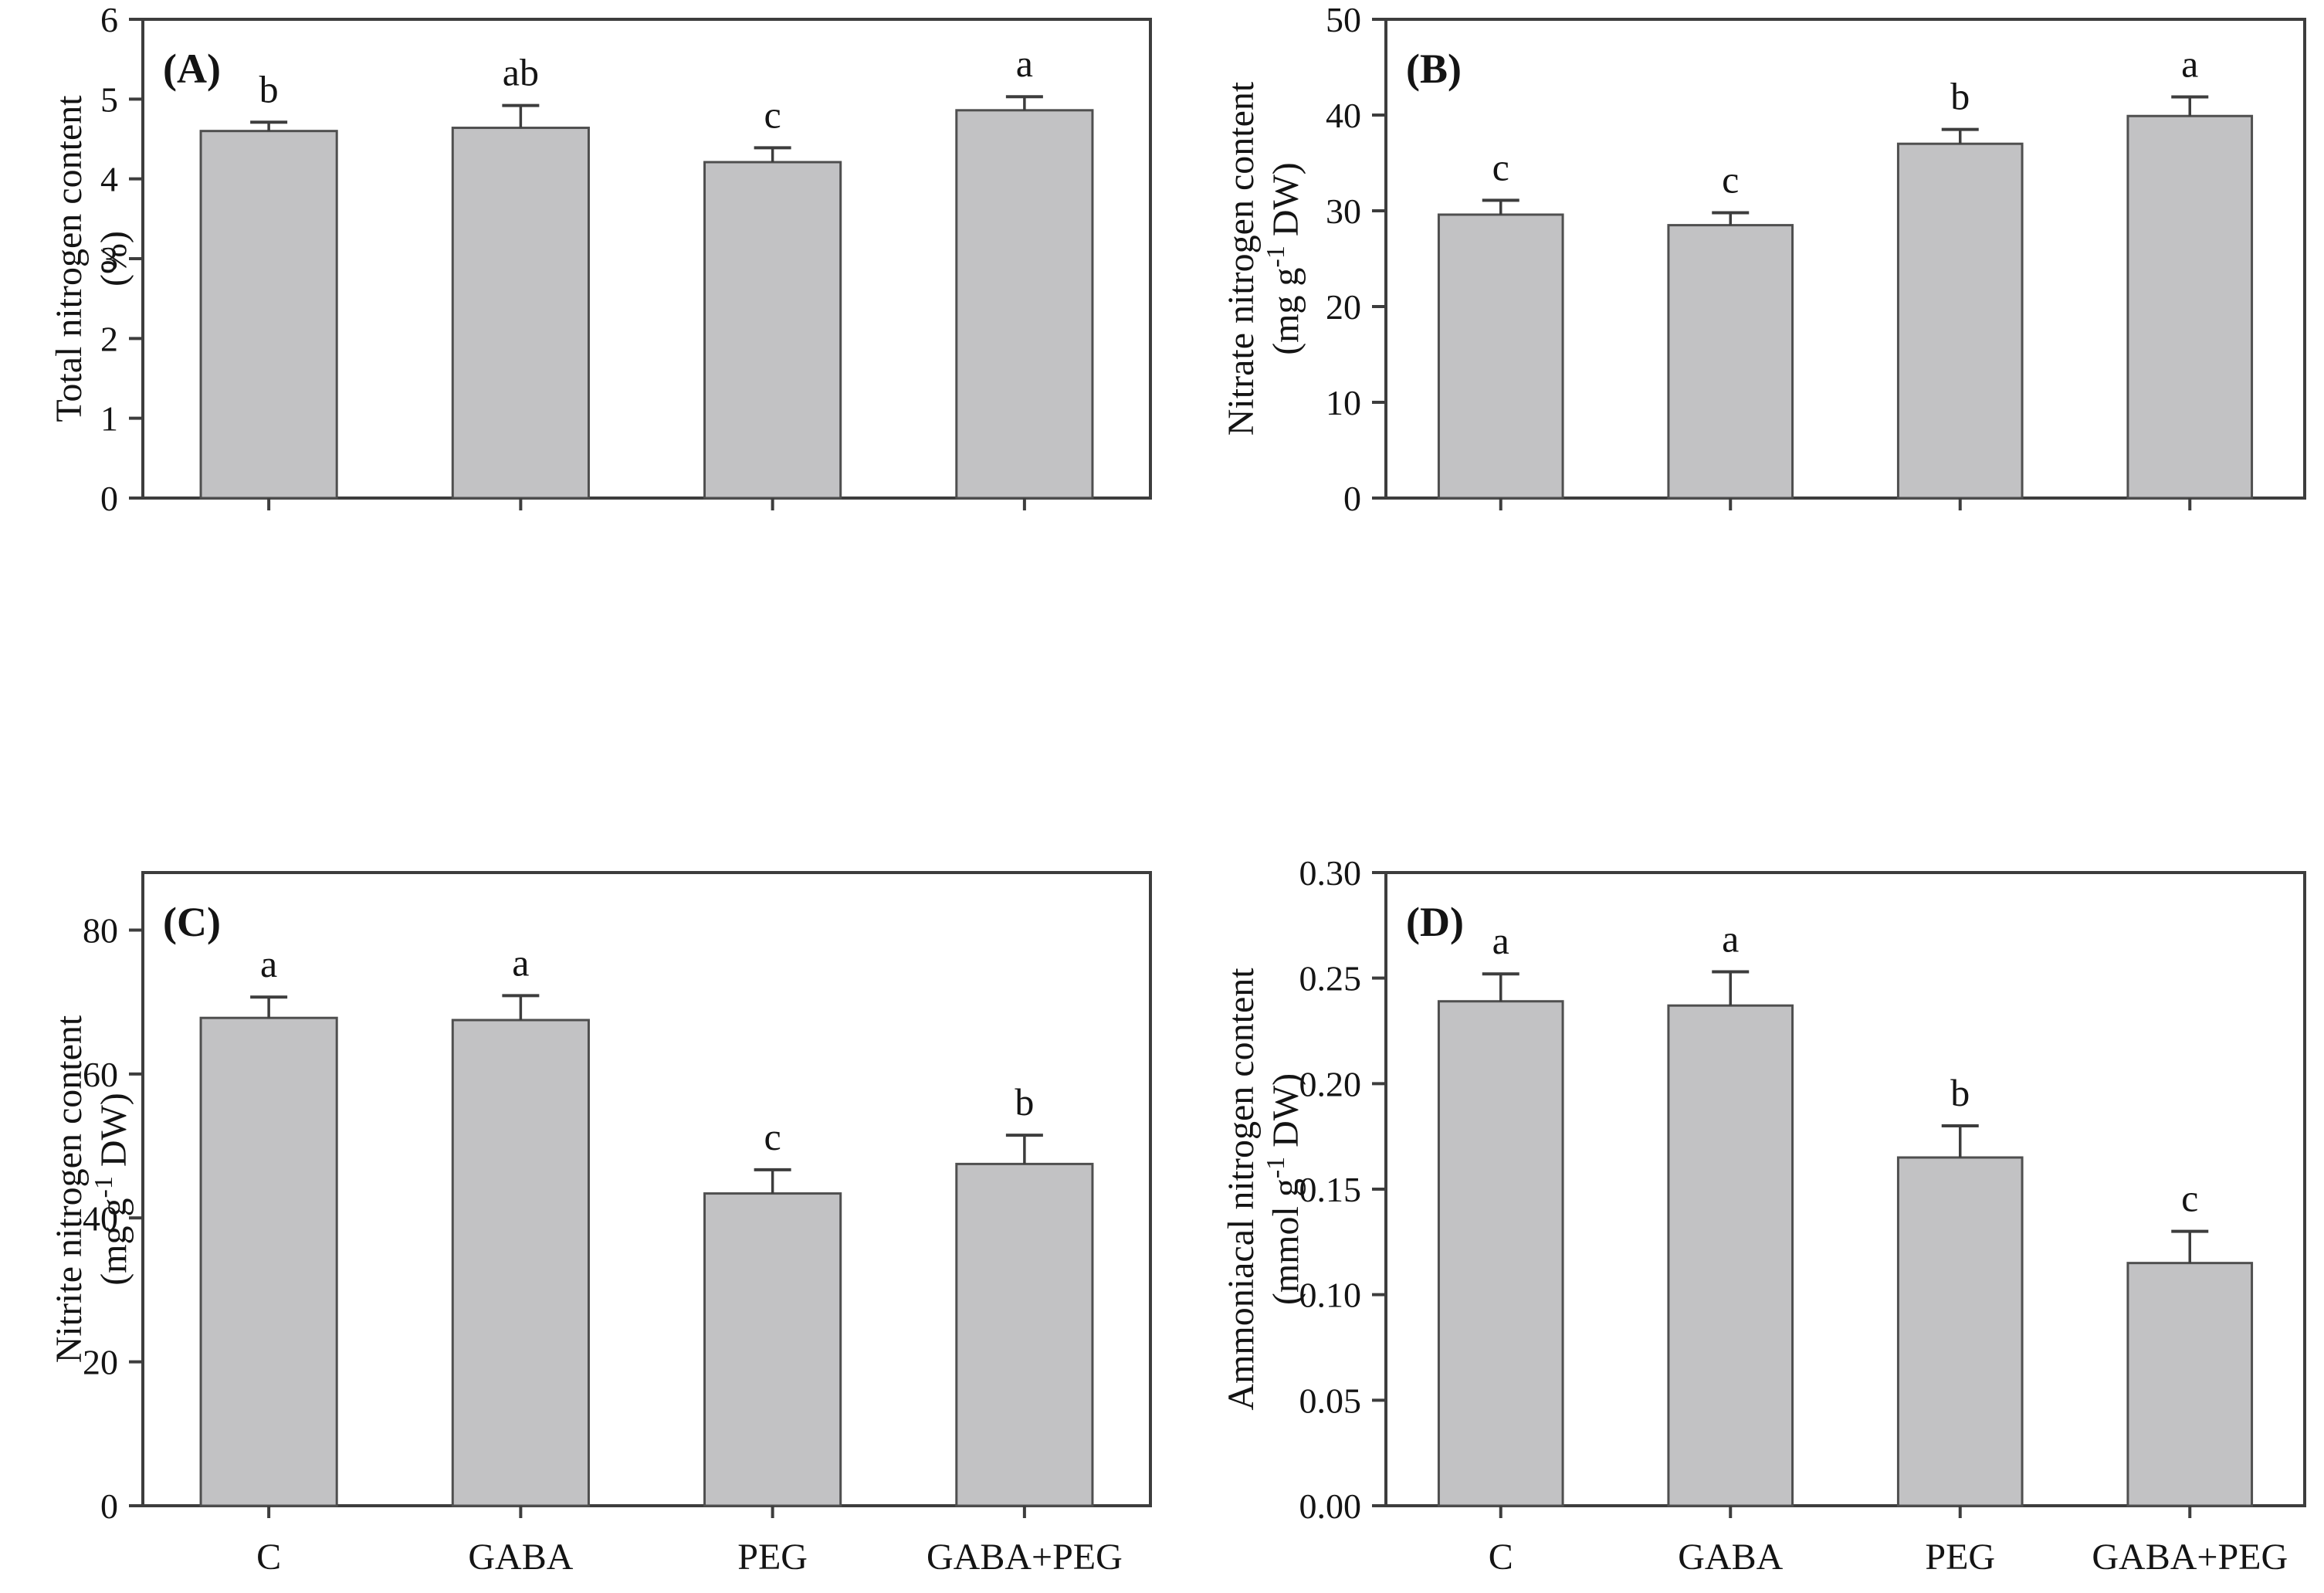  I want to click on panel-label: (C), so click(192, 922).